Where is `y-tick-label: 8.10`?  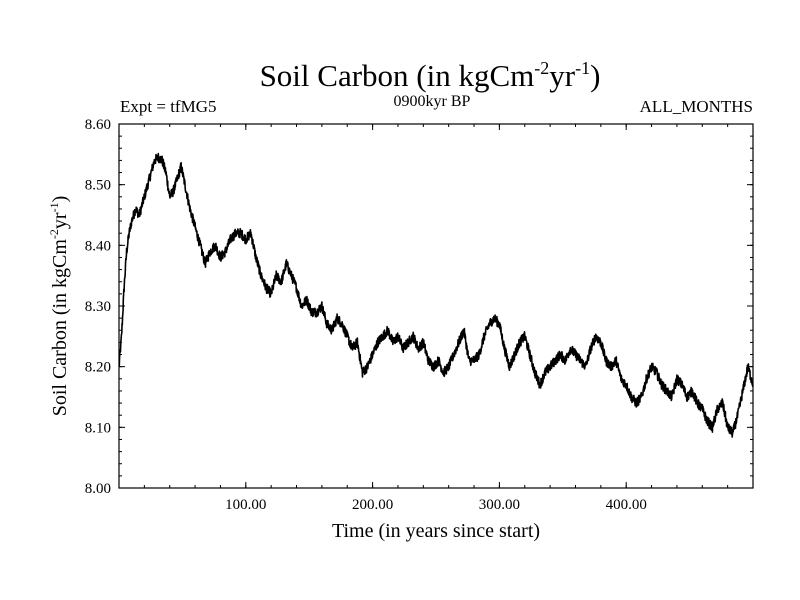
y-tick-label: 8.10 is located at coordinates (98, 428).